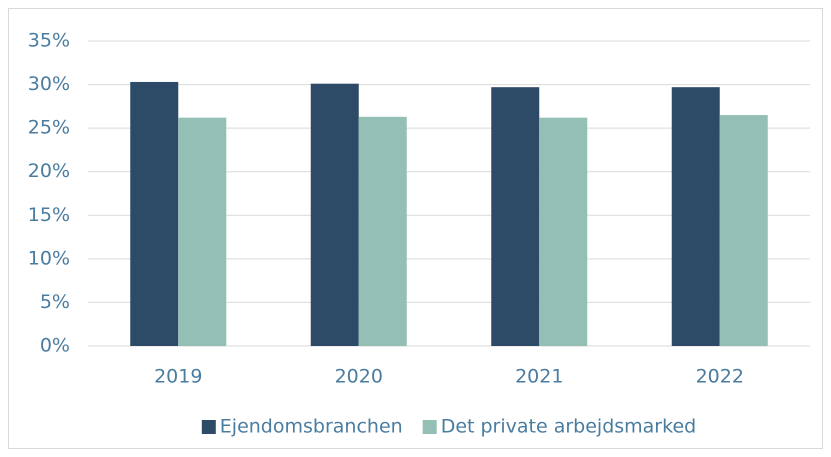 The height and width of the screenshot is (457, 831). I want to click on legend-label: Det private arbejdsmarked, so click(569, 427).